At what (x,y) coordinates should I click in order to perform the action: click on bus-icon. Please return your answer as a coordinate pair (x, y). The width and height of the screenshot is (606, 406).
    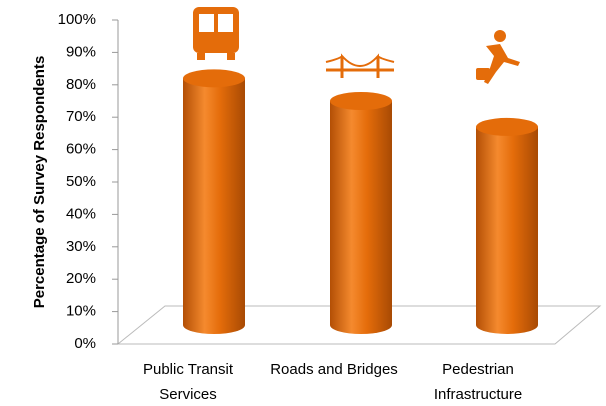
    Looking at the image, I should click on (216, 33).